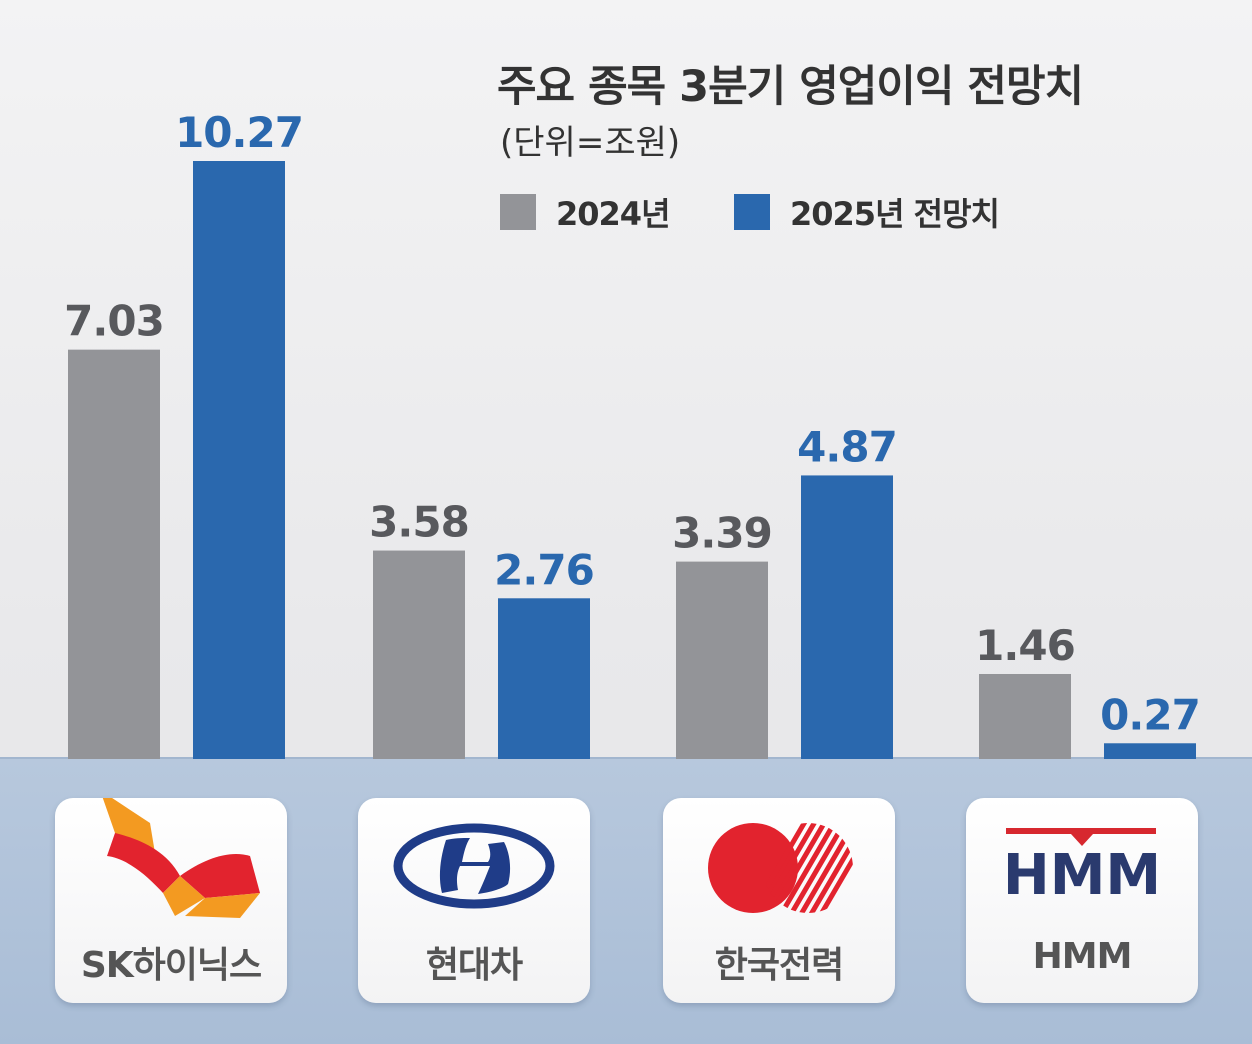 The width and height of the screenshot is (1252, 1044). Describe the element at coordinates (474, 866) in the screenshot. I see `hyundai-logo-icon` at that location.